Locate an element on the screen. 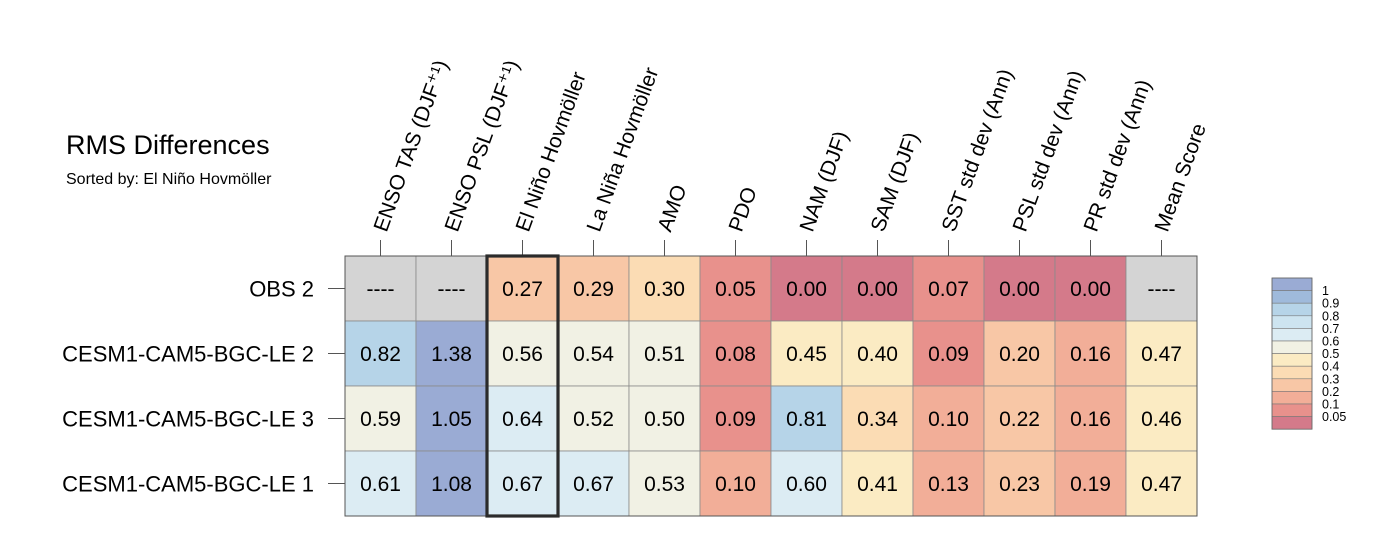 Image resolution: width=1376 pixels, height=539 pixels. column-label: SAM (DJF) is located at coordinates (895, 181).